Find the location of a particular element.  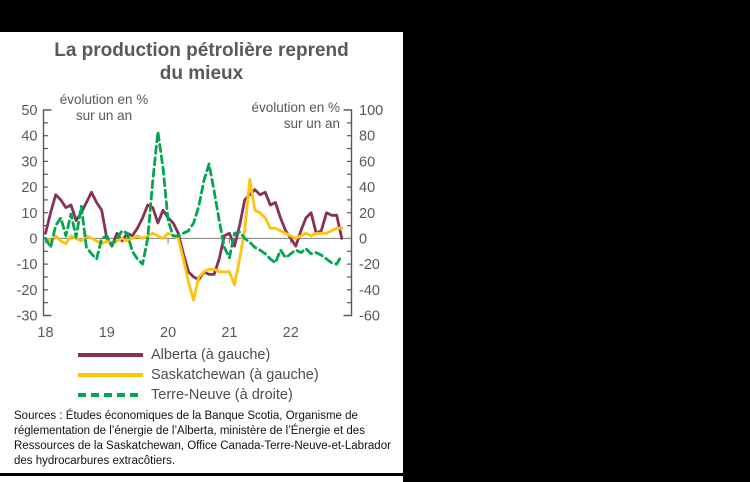

right-axis-tick-label: 40 is located at coordinates (367, 188).